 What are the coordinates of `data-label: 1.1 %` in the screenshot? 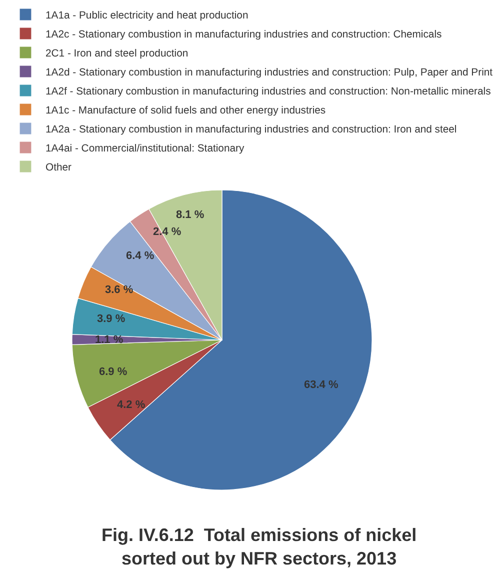 It's located at (109, 340).